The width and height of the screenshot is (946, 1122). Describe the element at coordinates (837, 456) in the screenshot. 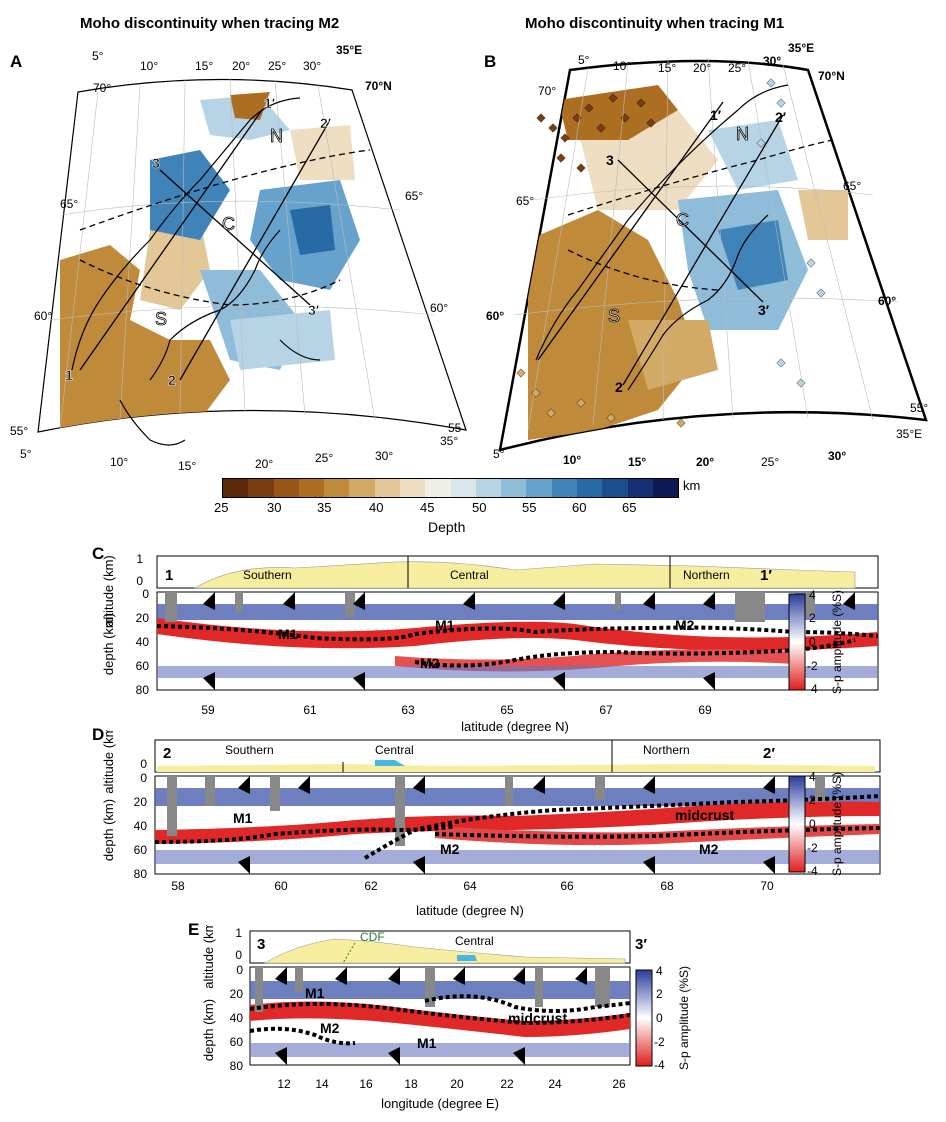

I see `map-b-lon-bot-30: 30°` at that location.